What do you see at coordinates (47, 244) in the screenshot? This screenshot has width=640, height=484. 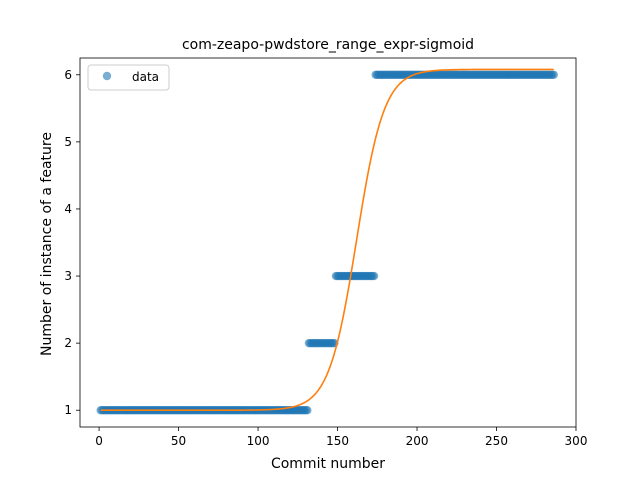 I see `y-axis-label: Number of instance of a feature` at bounding box center [47, 244].